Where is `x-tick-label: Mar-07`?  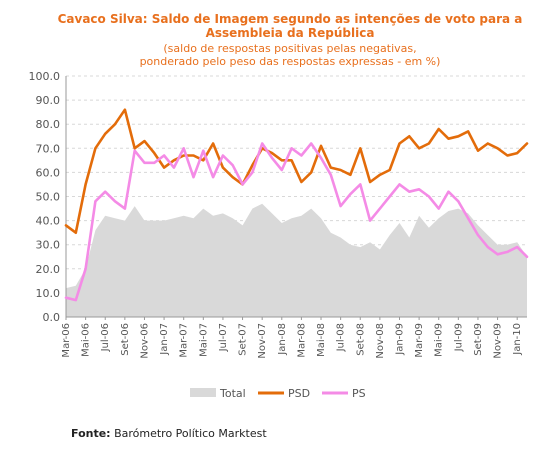
x-tick-label: Mar-07 is located at coordinates (184, 340).